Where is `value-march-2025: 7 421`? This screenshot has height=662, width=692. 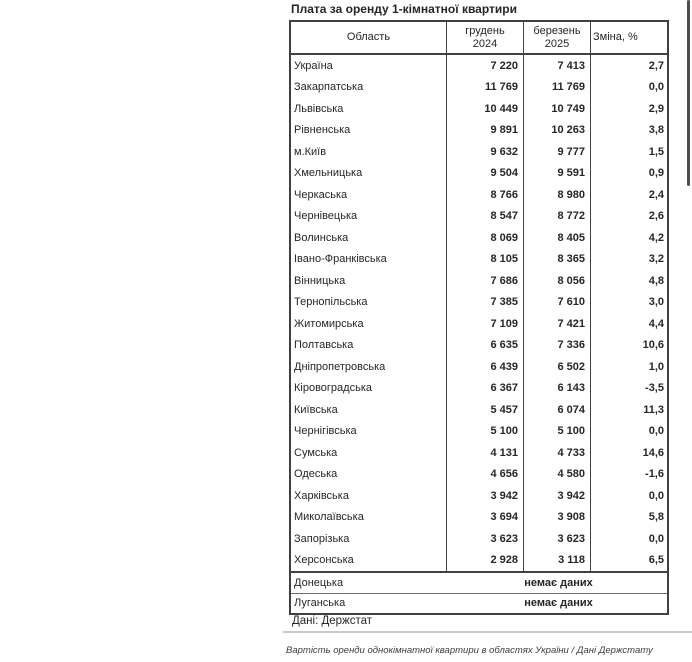 value-march-2025: 7 421 is located at coordinates (557, 324).